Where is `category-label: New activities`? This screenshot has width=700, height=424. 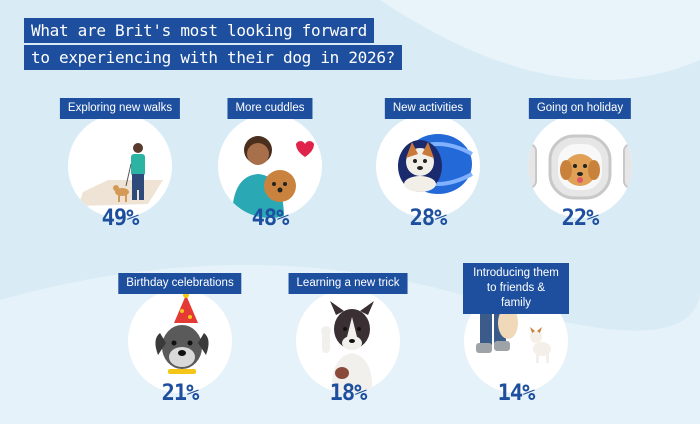
category-label: New activities is located at coordinates (428, 108).